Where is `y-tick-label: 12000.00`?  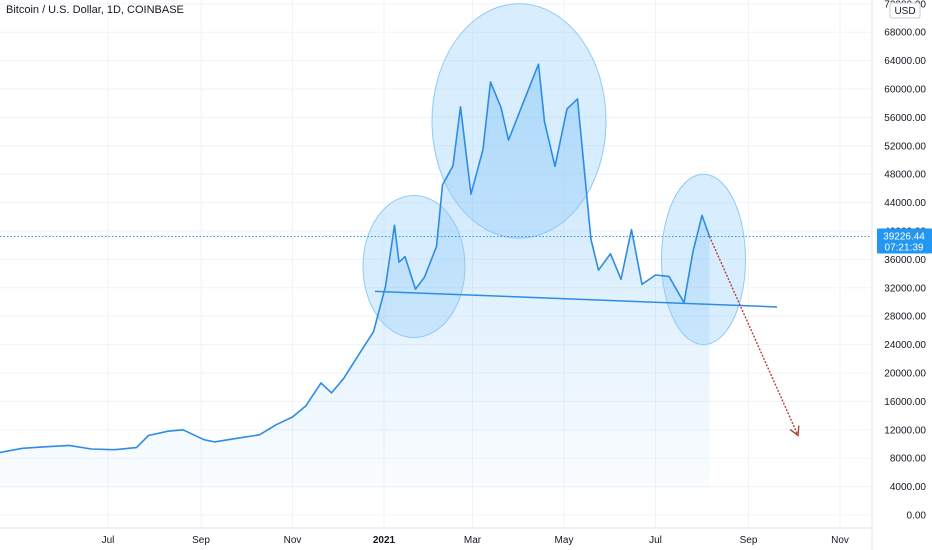
y-tick-label: 12000.00 is located at coordinates (905, 430).